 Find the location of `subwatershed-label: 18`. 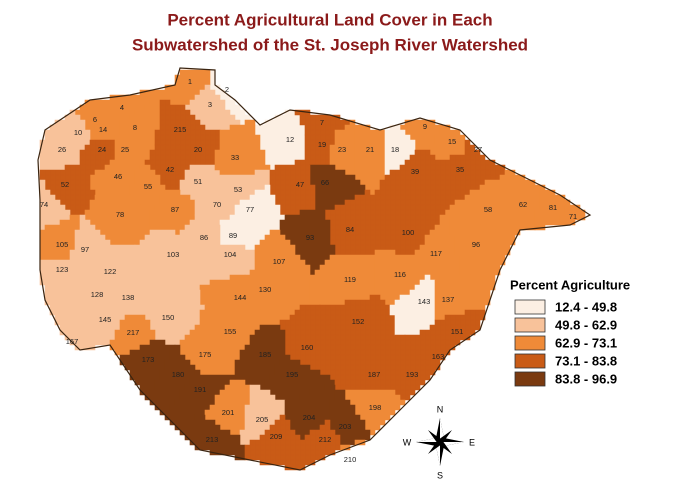

subwatershed-label: 18 is located at coordinates (395, 149).